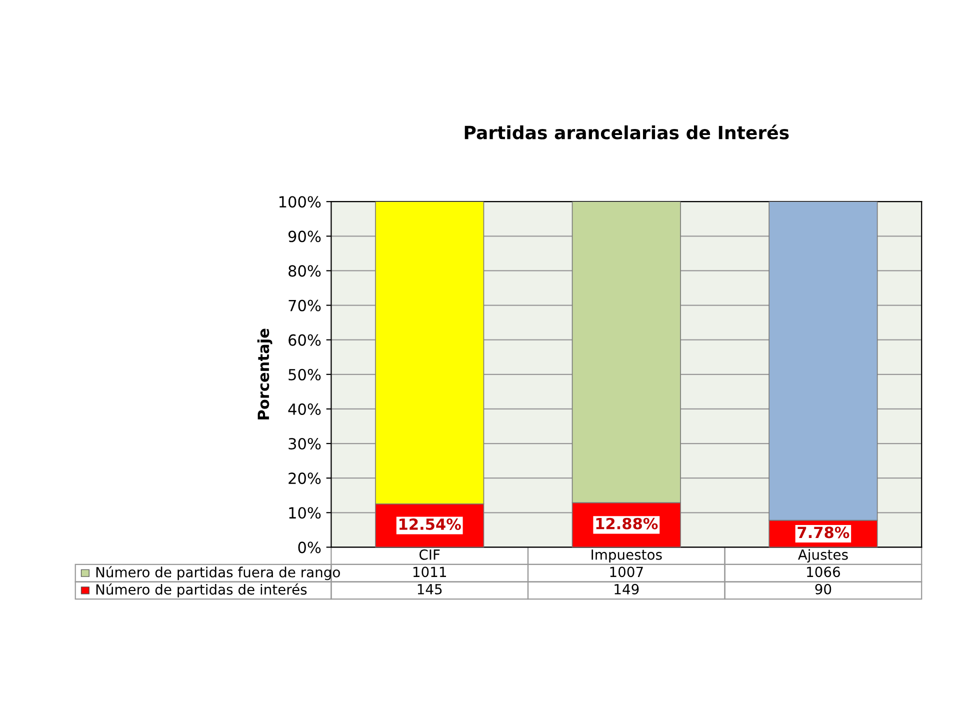 Image resolution: width=960 pixels, height=720 pixels. Describe the element at coordinates (304, 374) in the screenshot. I see `y-tick-label: 50%` at that location.